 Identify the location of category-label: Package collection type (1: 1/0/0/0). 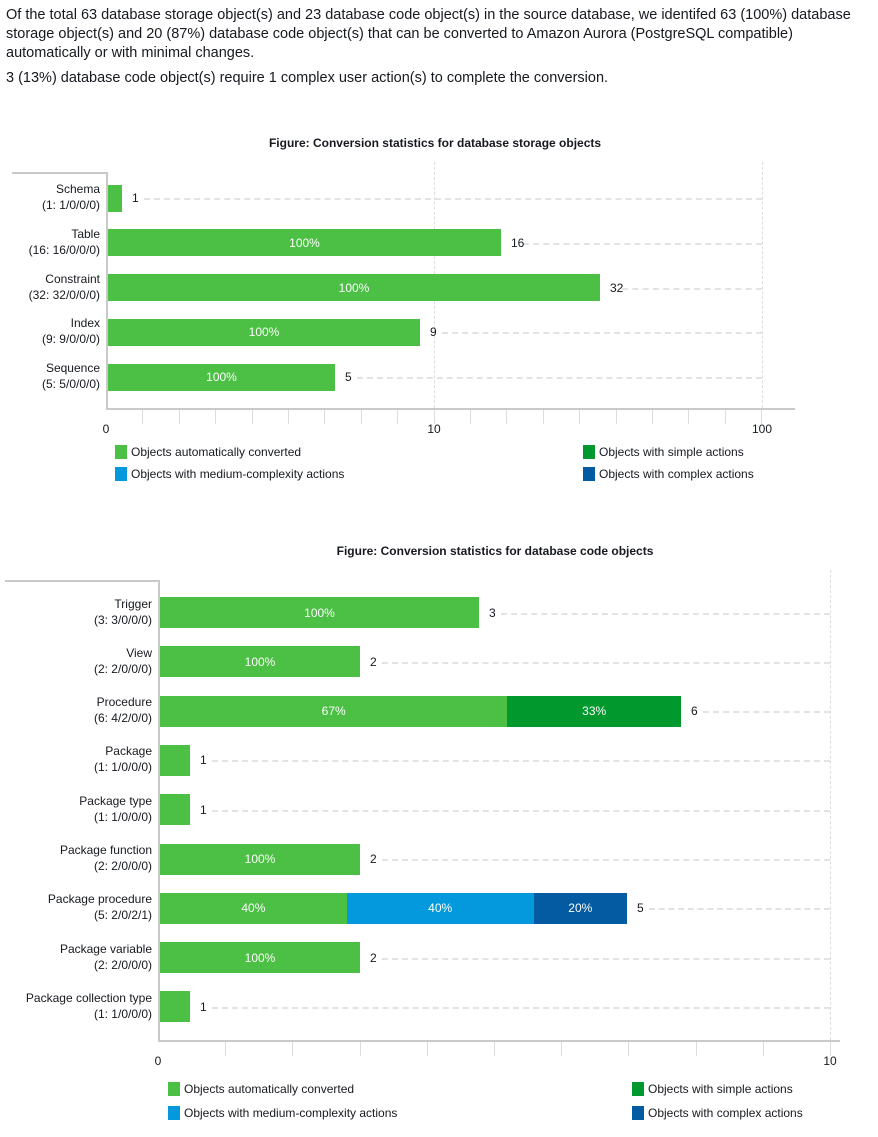
(89, 1006).